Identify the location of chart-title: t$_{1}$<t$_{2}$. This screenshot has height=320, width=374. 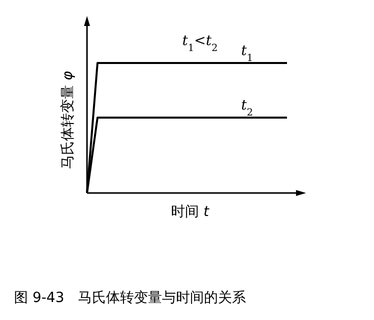
(200, 43).